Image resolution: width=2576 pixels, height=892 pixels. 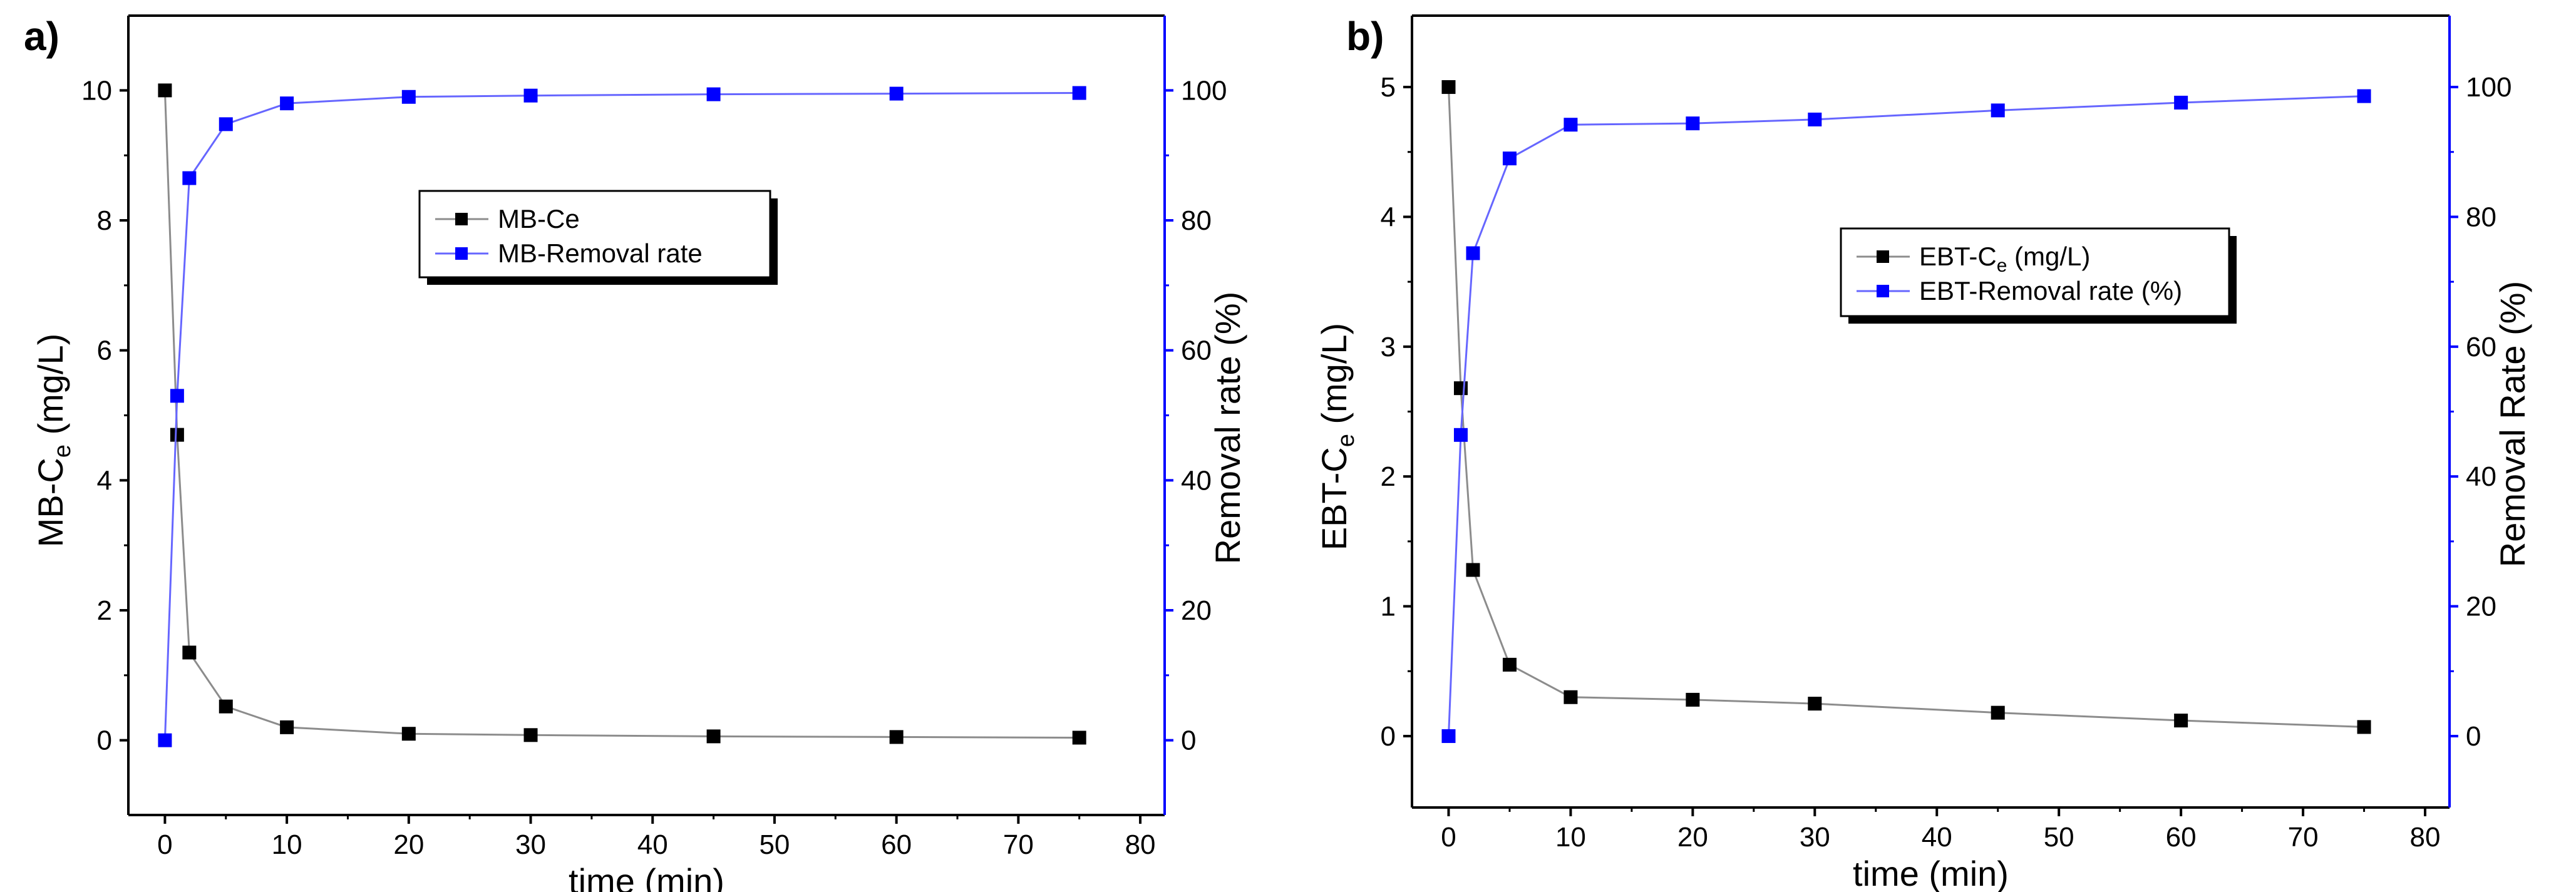 I want to click on legend-label-subscript: e, so click(x=2002, y=265).